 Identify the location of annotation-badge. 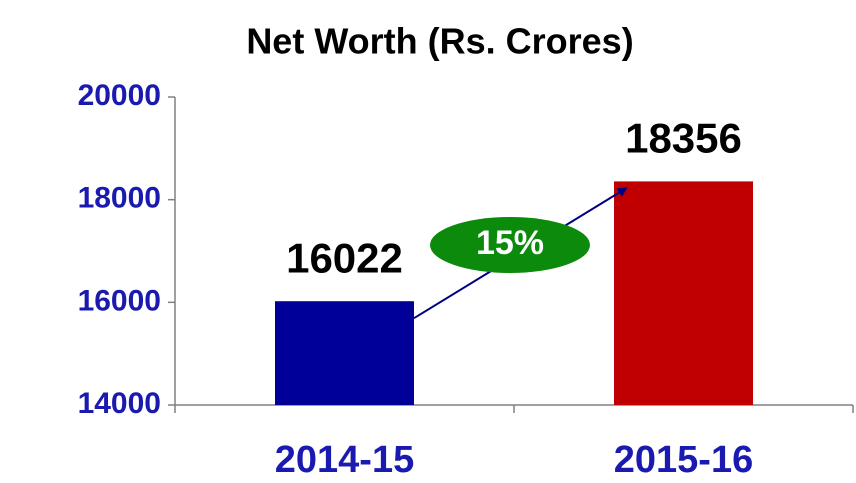
(510, 245).